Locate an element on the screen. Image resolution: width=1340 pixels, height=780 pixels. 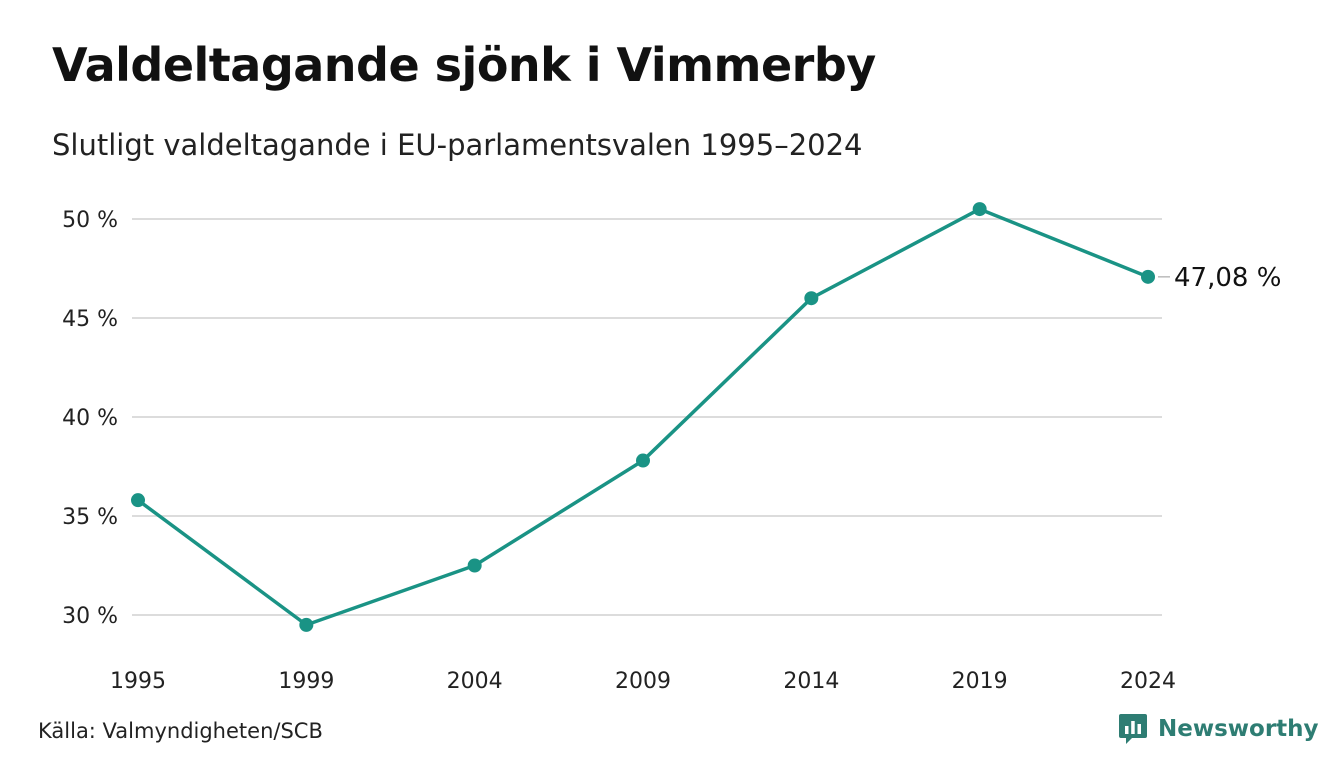
y-tick-label: 40 % is located at coordinates (90, 418).